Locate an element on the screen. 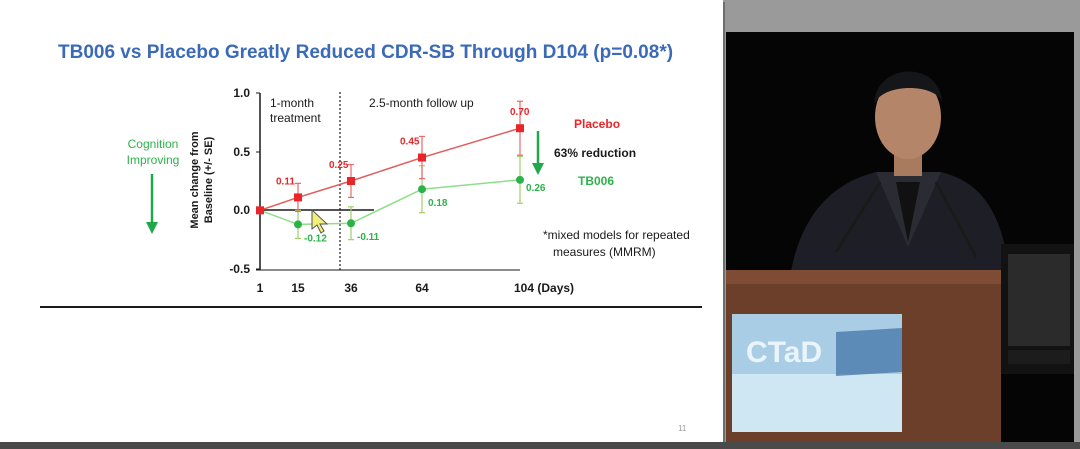  x-ticks: 1 15 36 64 104 (Days) is located at coordinates (415, 288).